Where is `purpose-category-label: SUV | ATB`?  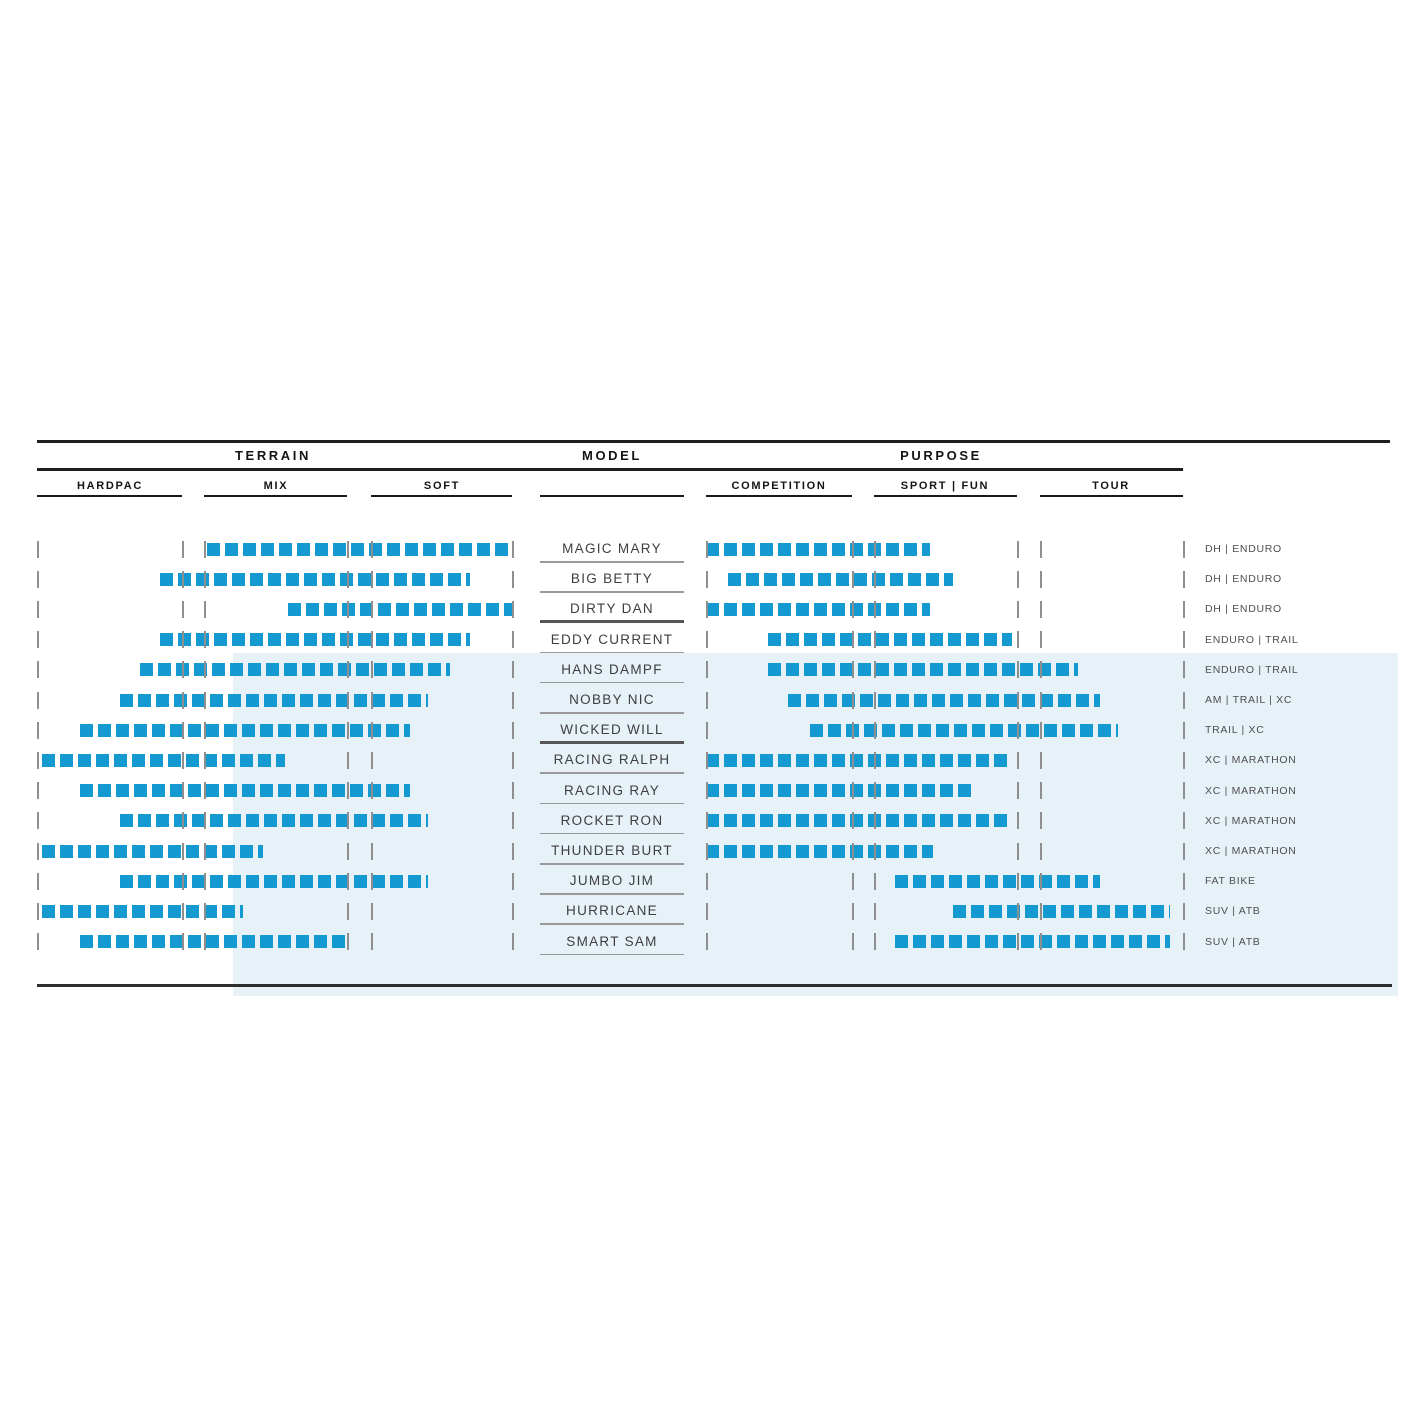 purpose-category-label: SUV | ATB is located at coordinates (1233, 911).